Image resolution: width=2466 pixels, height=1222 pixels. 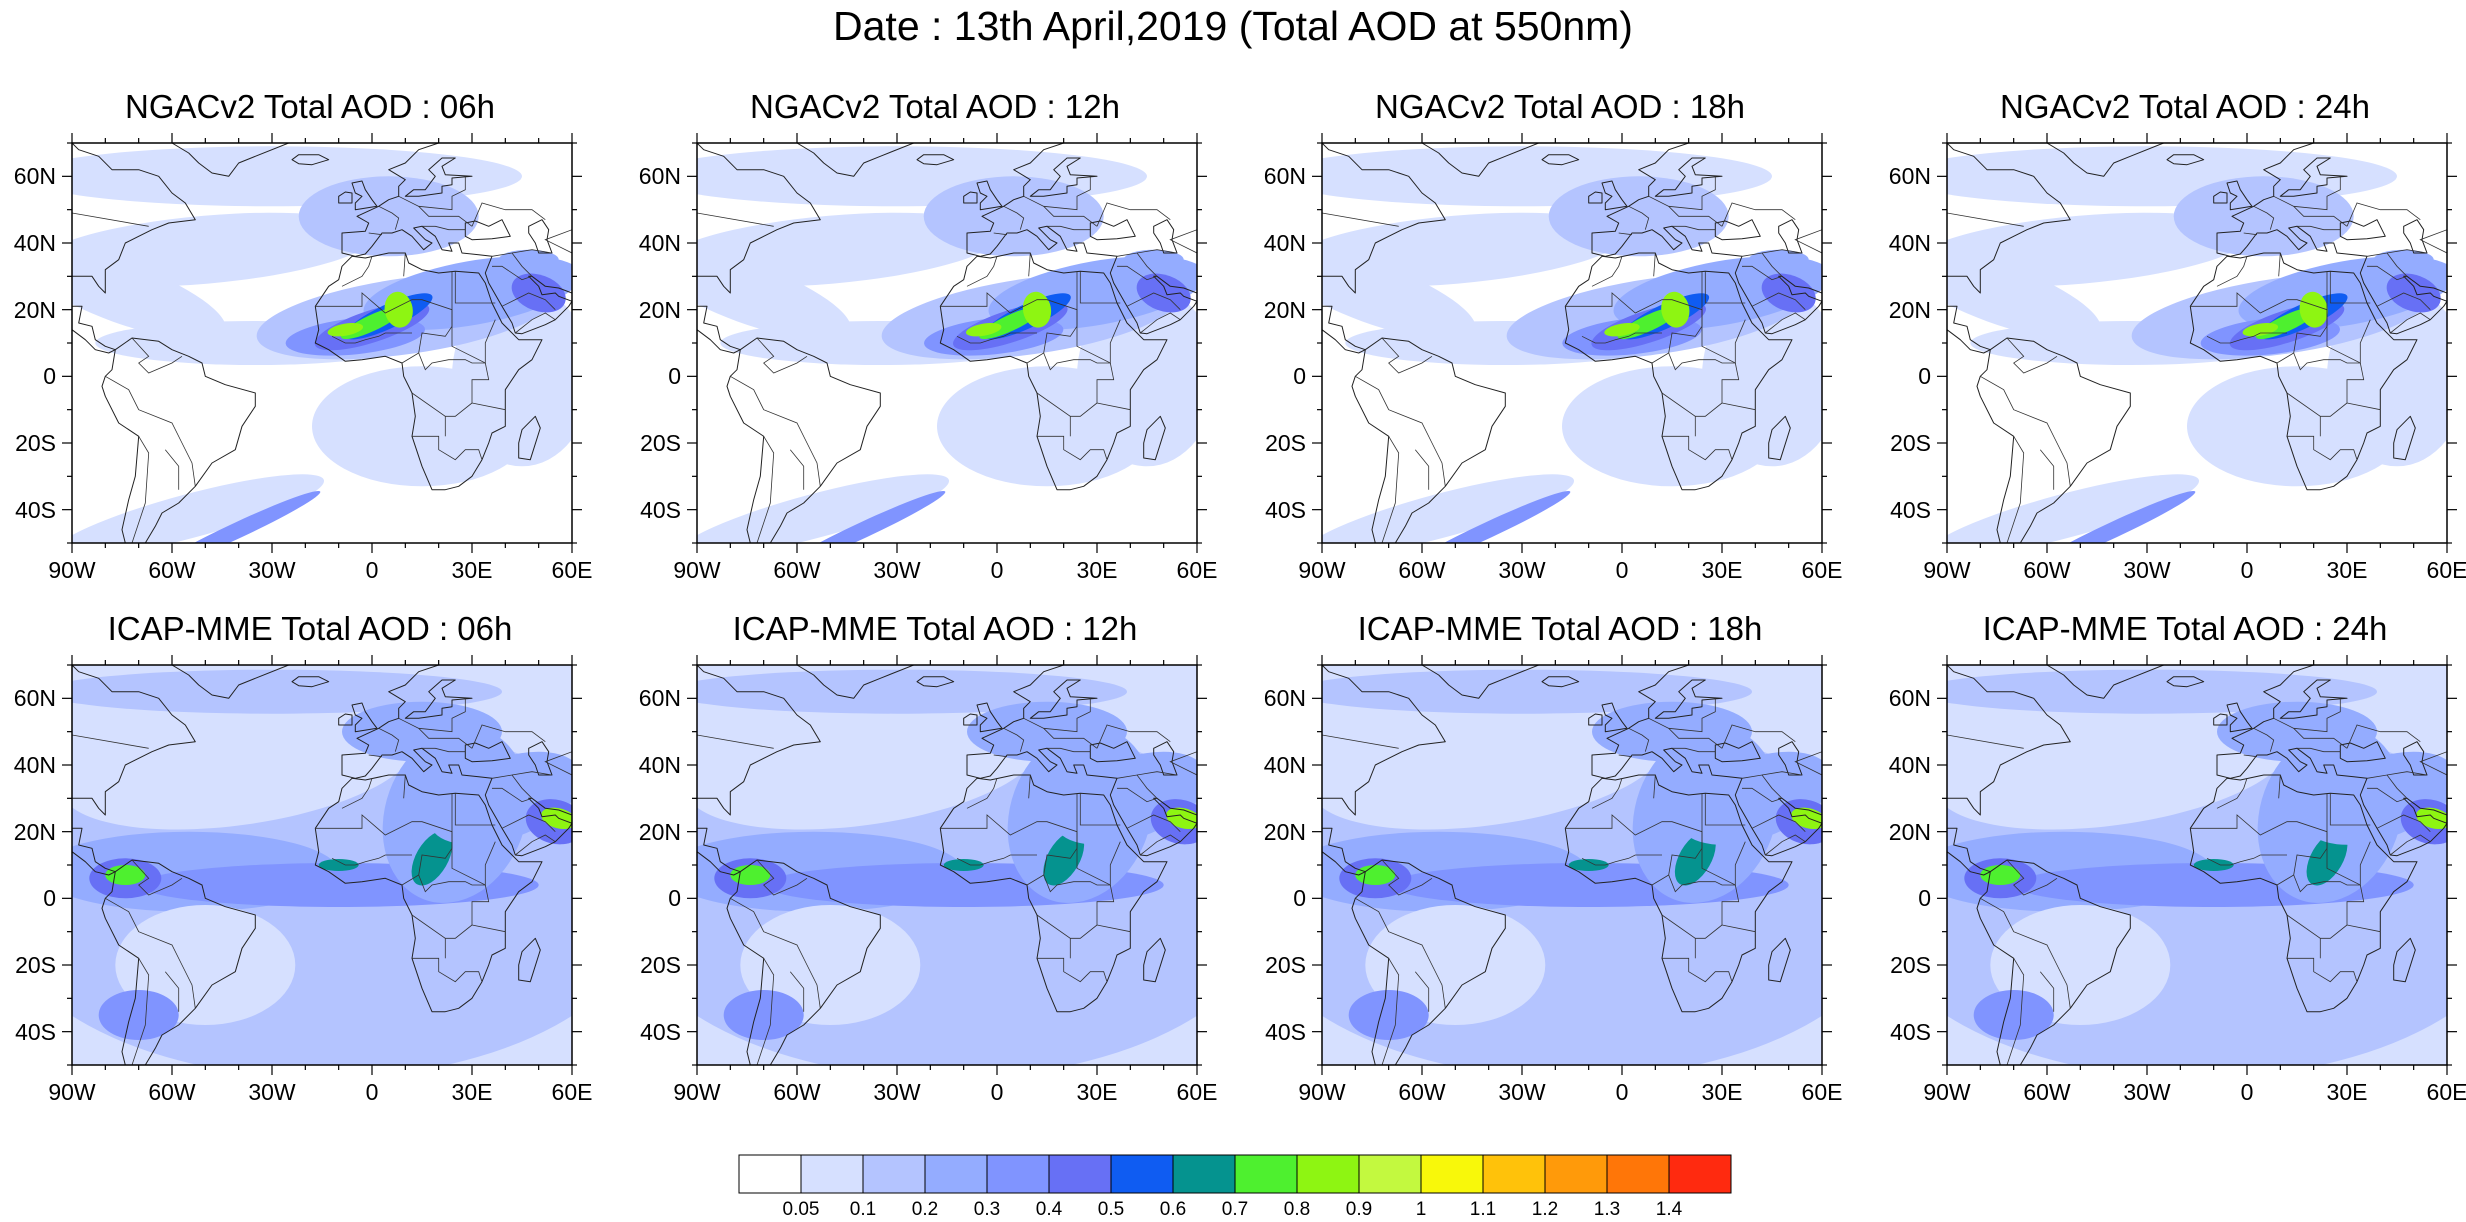 What do you see at coordinates (1560, 628) in the screenshot?
I see `panel-title: ICAP-MME Total AOD : 18h` at bounding box center [1560, 628].